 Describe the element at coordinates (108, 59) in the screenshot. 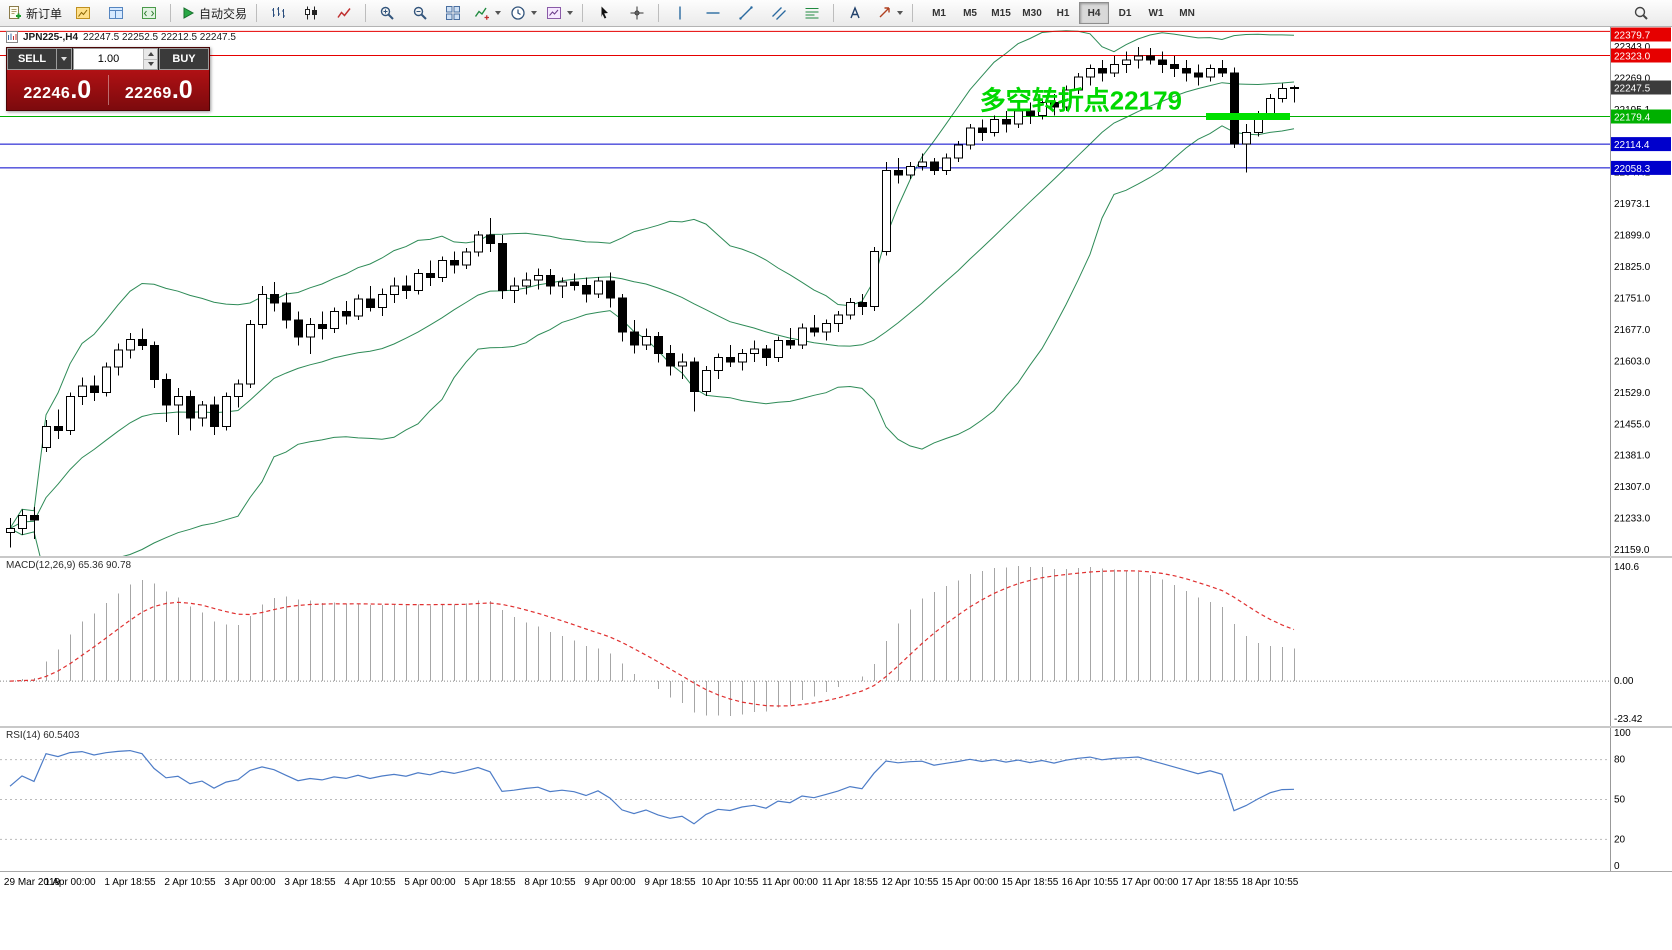

I see `volume-input` at that location.